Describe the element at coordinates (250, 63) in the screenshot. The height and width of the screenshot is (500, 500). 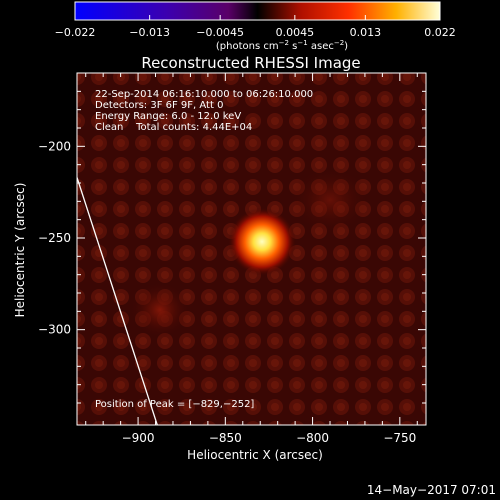
I see `chart-title: Reconstructed RHESSI Image` at that location.